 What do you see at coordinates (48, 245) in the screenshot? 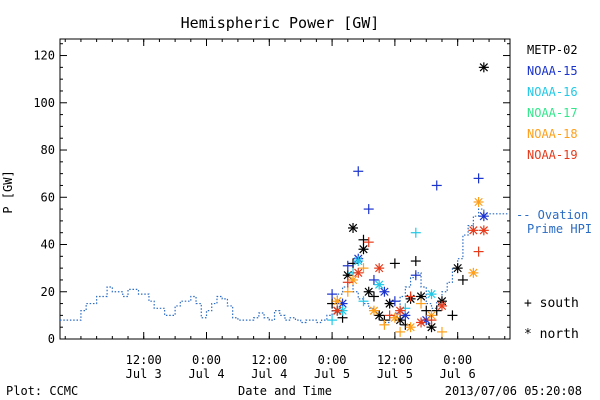
I see `y-tick-label: 40` at bounding box center [48, 245].